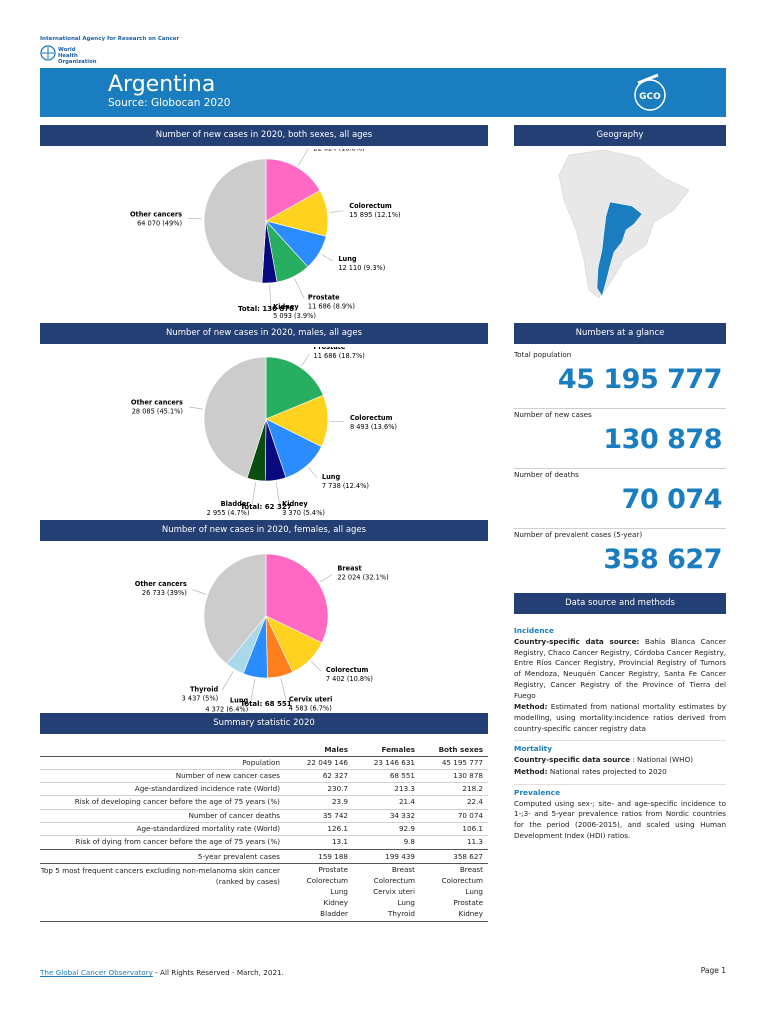 The height and width of the screenshot is (1024, 768). Describe the element at coordinates (394, 891) in the screenshot. I see `top5-item: Cervix uteri` at that location.